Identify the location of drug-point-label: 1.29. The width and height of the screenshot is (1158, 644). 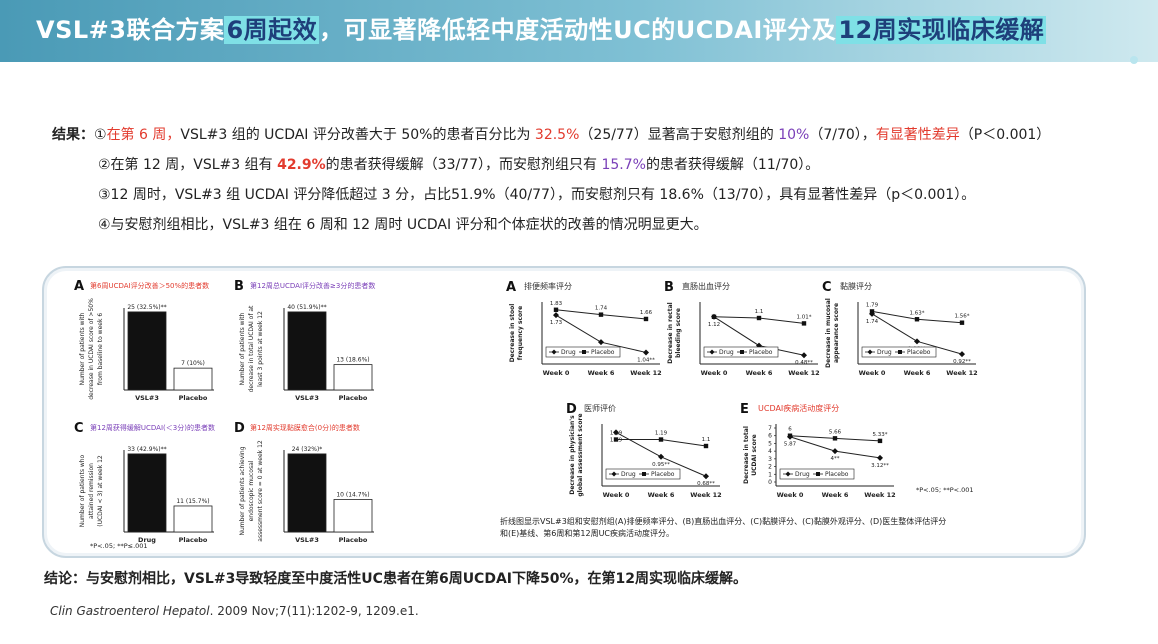
(616, 440).